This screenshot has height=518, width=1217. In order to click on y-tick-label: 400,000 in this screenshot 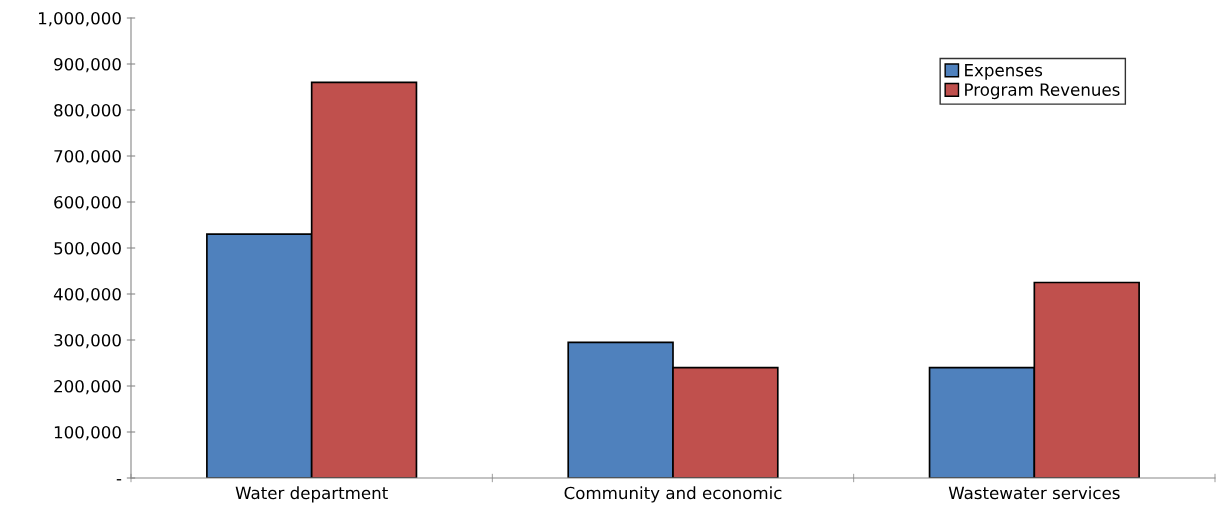, I will do `click(87, 295)`.